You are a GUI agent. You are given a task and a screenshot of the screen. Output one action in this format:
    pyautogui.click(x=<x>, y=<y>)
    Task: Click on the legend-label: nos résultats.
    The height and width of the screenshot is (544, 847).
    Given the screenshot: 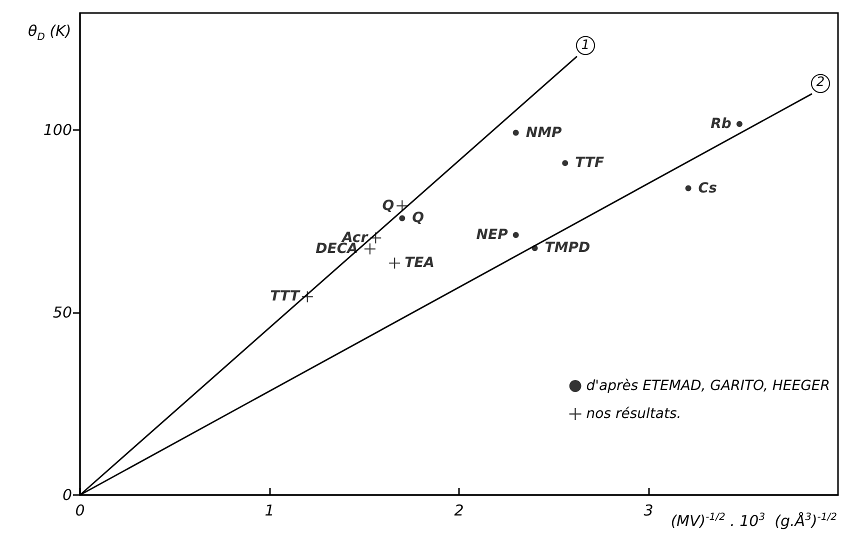 What is the action you would take?
    pyautogui.click(x=634, y=414)
    